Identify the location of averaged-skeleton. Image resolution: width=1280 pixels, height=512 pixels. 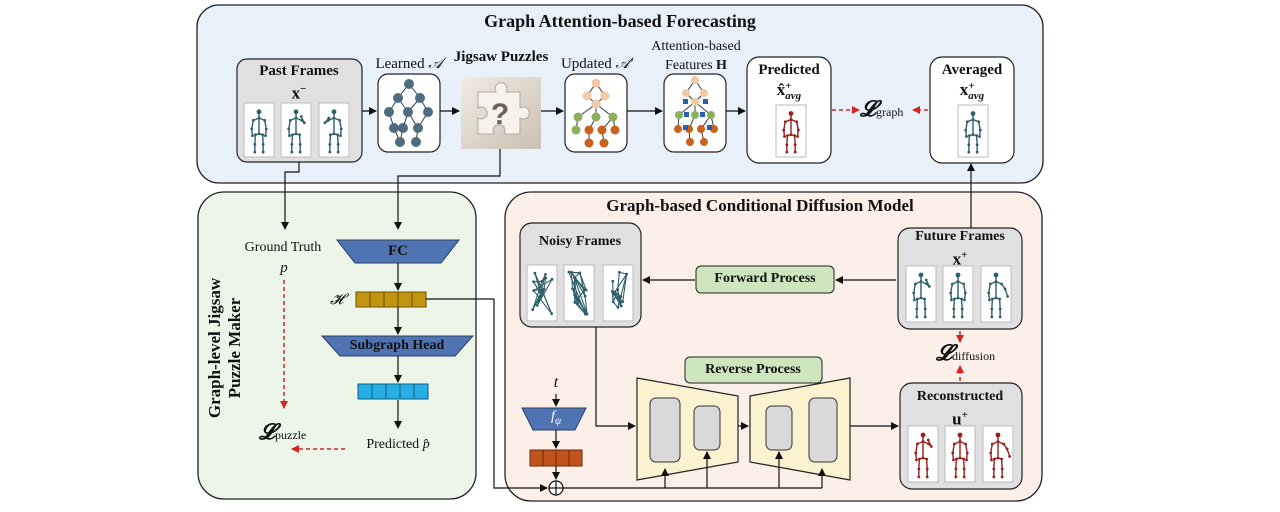
(973, 132).